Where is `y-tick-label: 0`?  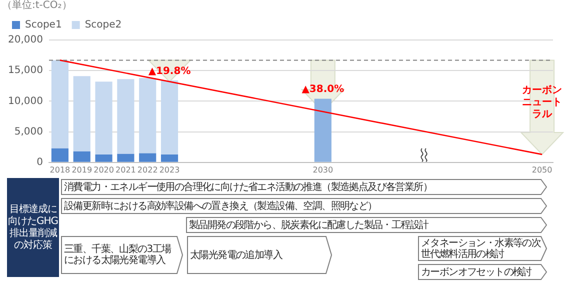 y-tick-label: 0 is located at coordinates (39, 162).